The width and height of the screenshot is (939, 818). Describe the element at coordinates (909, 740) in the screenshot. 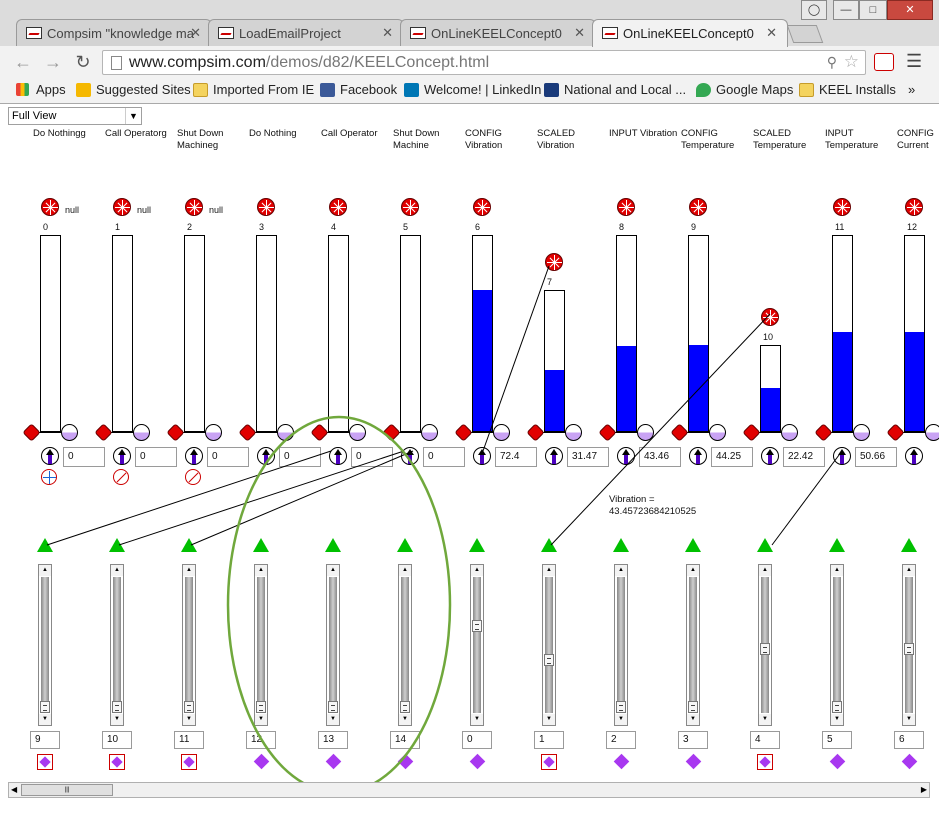

I see `slider-number-field: 6` at that location.